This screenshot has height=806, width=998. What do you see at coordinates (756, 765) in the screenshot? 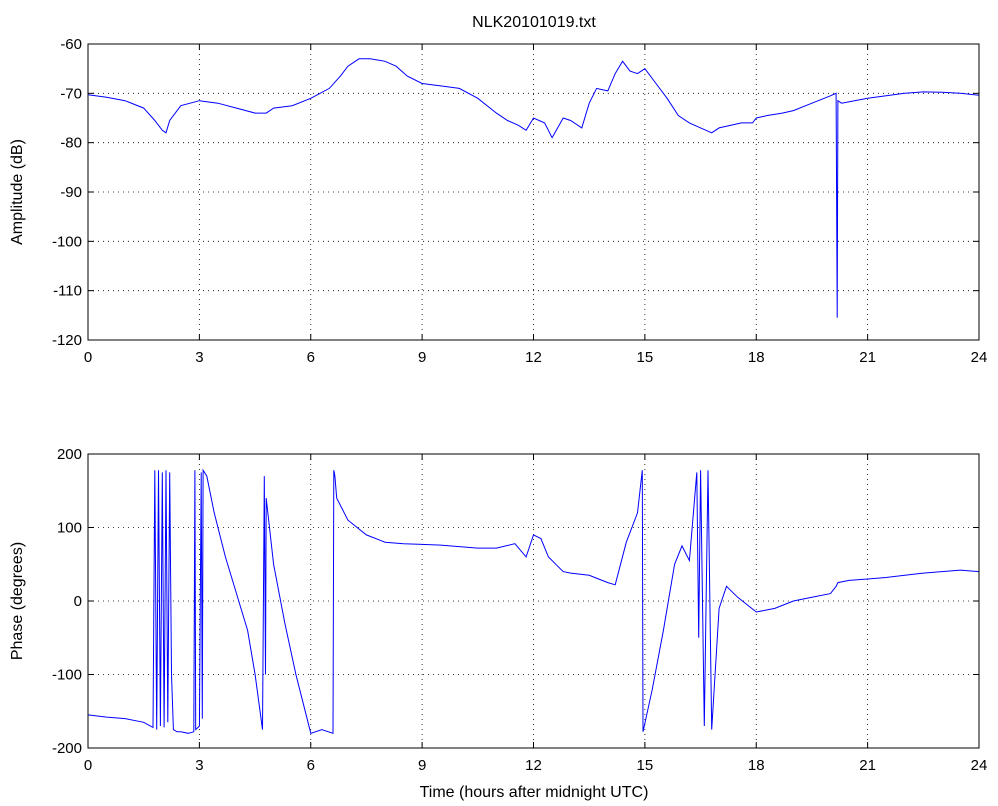
I see `phase-x-tick-label: 18` at bounding box center [756, 765].